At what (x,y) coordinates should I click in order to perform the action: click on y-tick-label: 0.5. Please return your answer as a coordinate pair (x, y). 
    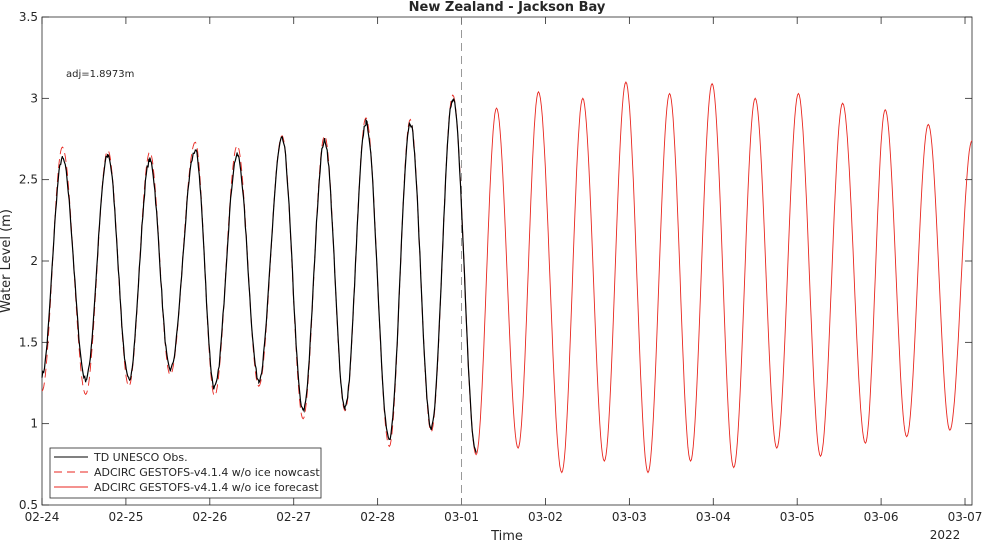
    Looking at the image, I should click on (28, 505).